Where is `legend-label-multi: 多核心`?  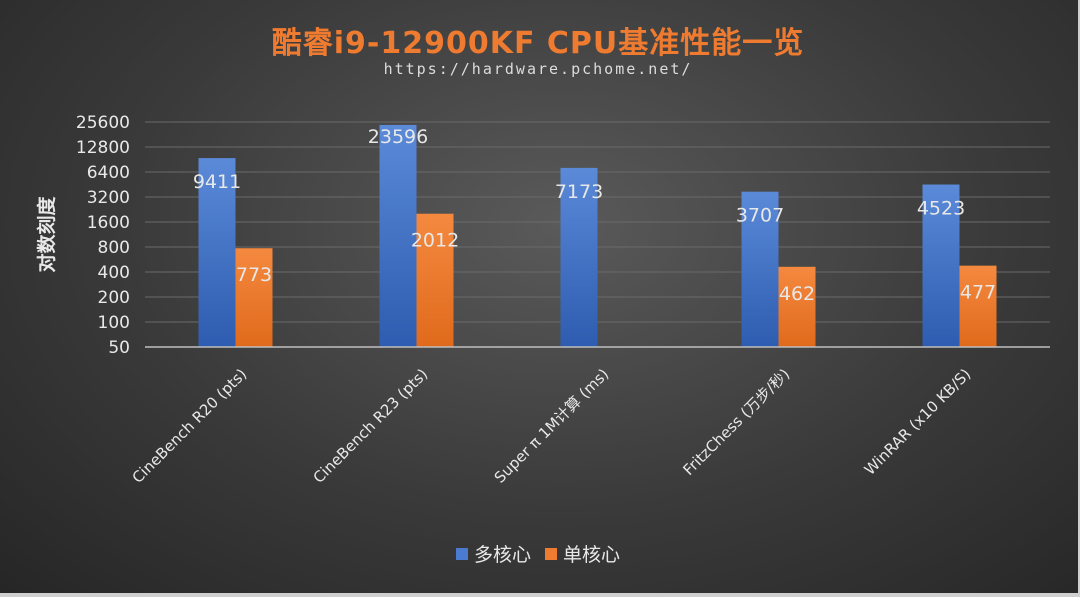
legend-label-multi: 多核心 is located at coordinates (502, 555).